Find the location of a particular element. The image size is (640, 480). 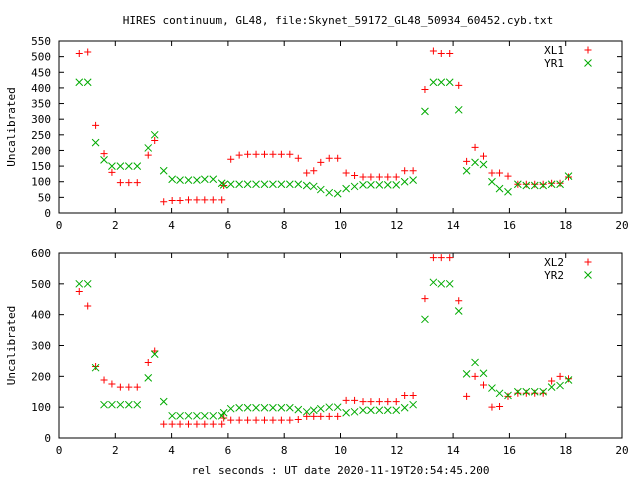

top-ytick-label: 400 is located at coordinates (41, 88).